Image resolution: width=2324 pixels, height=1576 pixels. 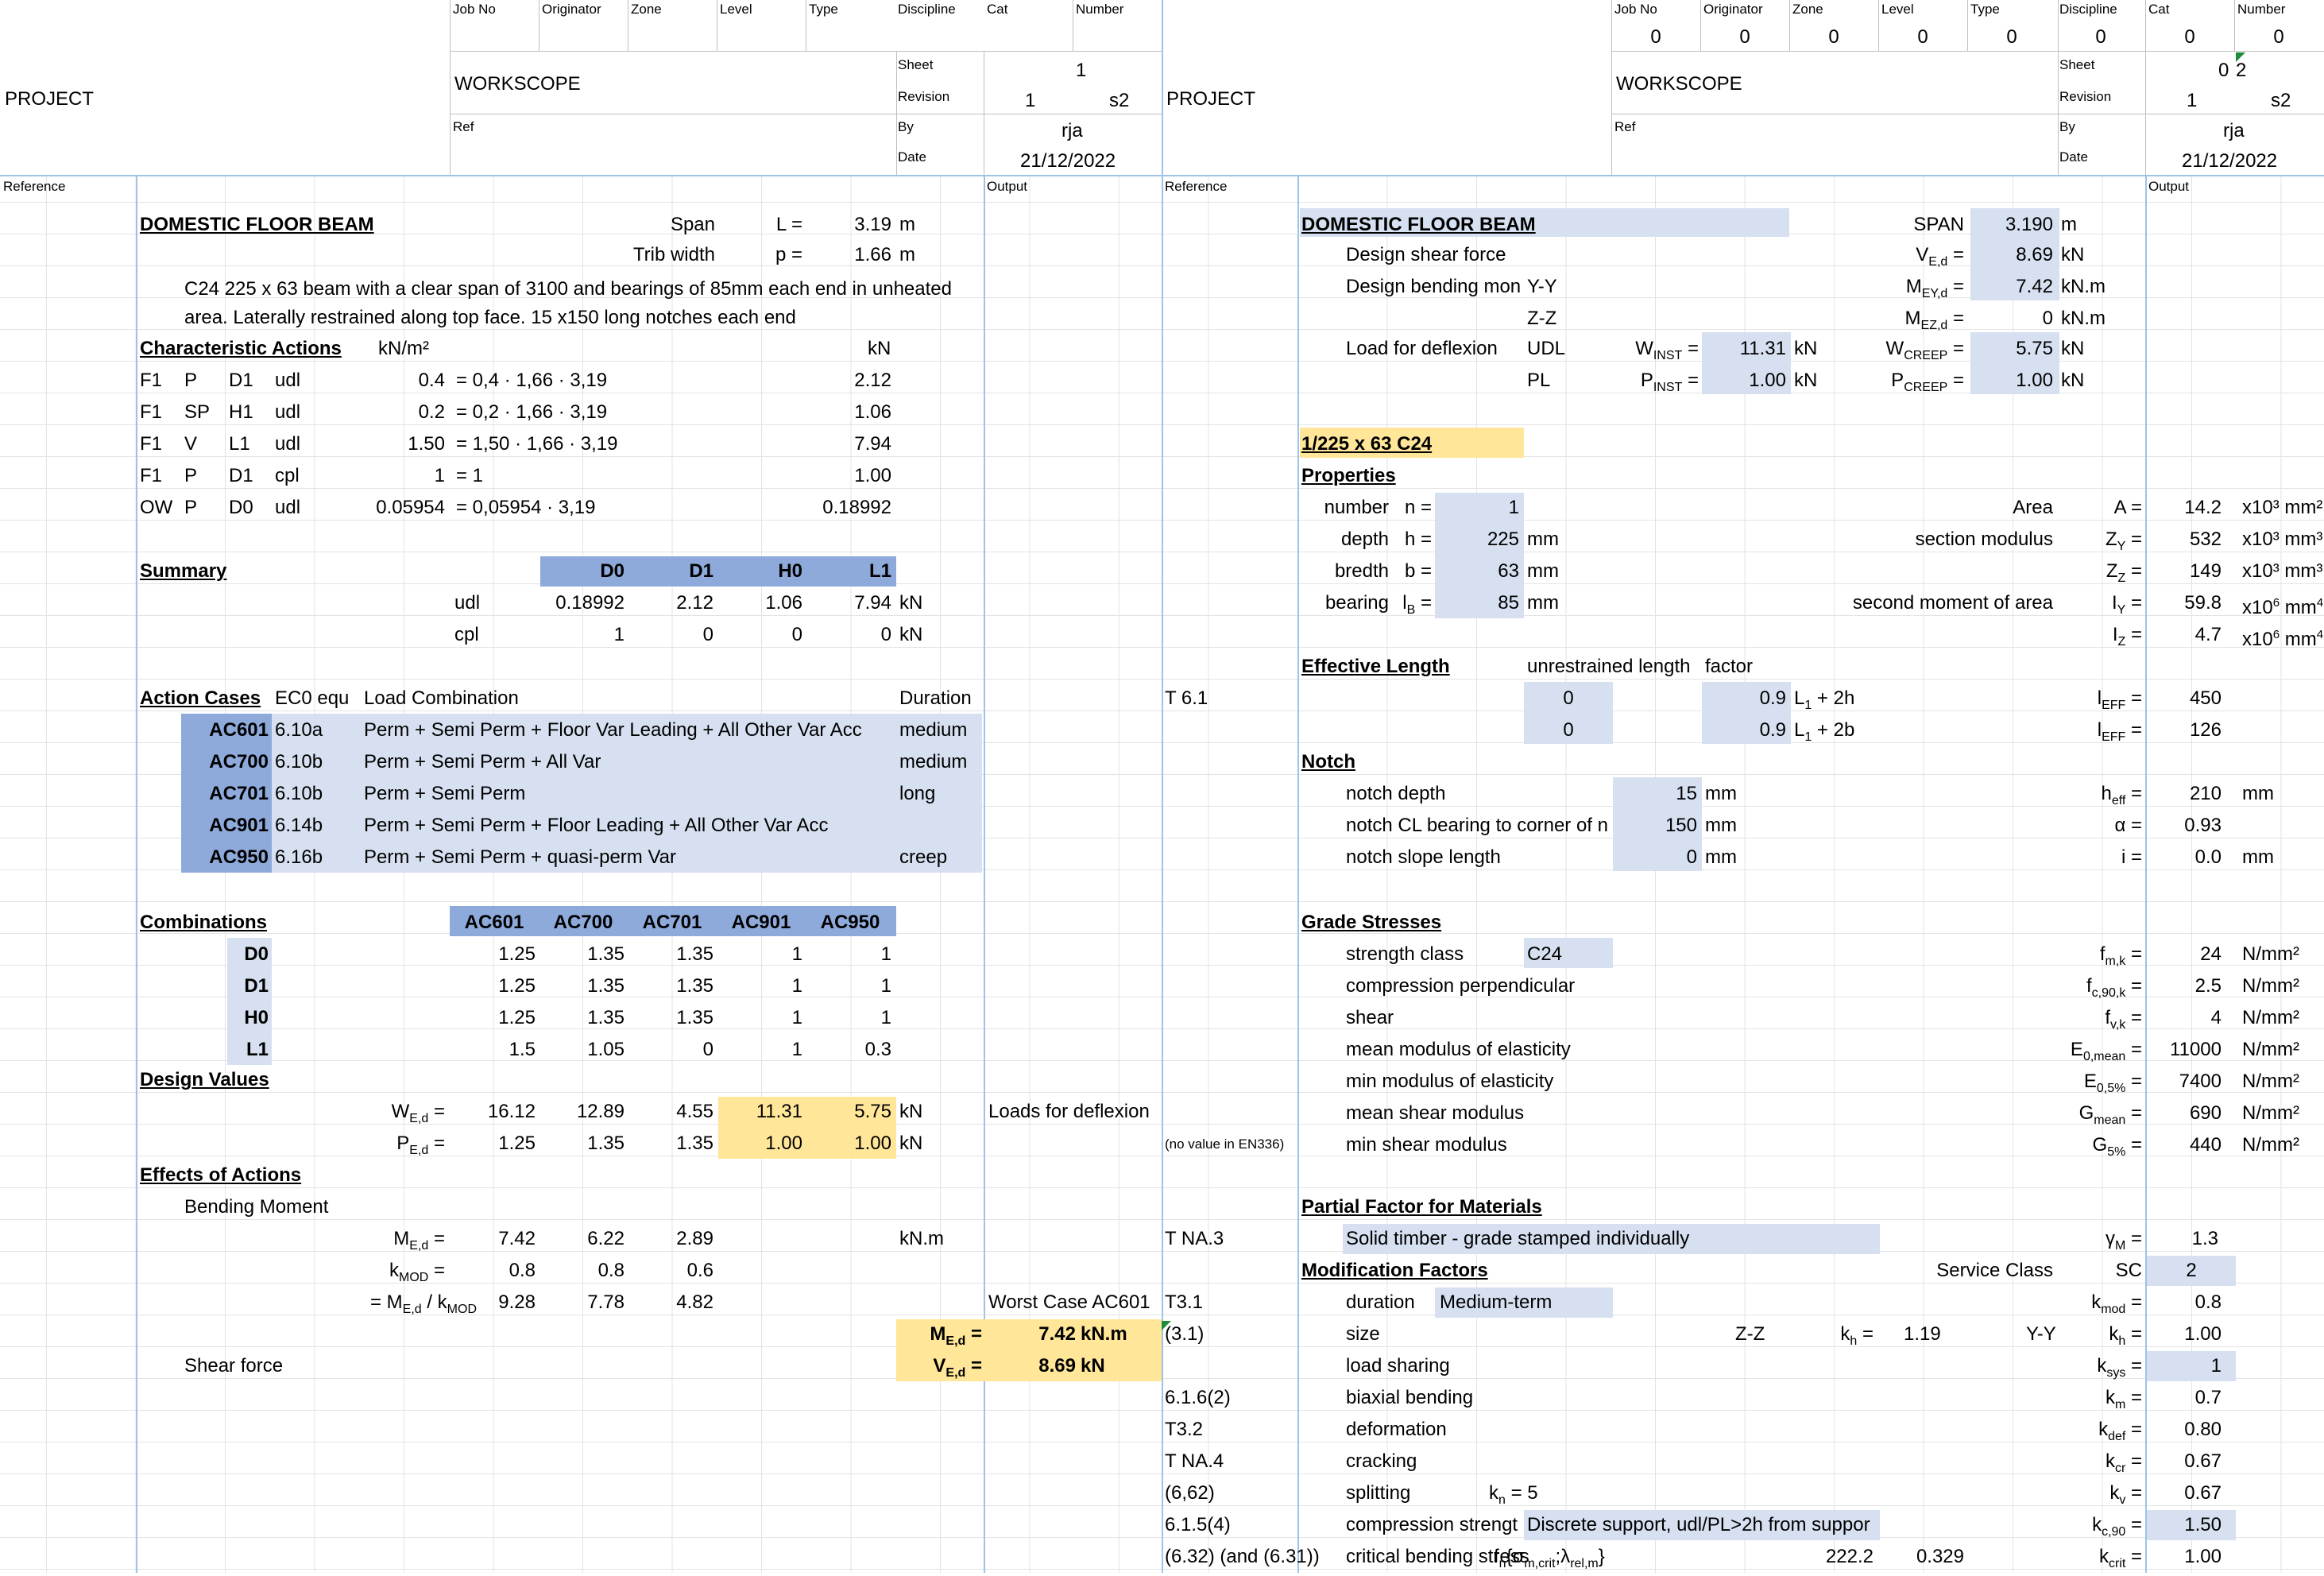 I want to click on grade-value: 11000, so click(x=2196, y=1049).